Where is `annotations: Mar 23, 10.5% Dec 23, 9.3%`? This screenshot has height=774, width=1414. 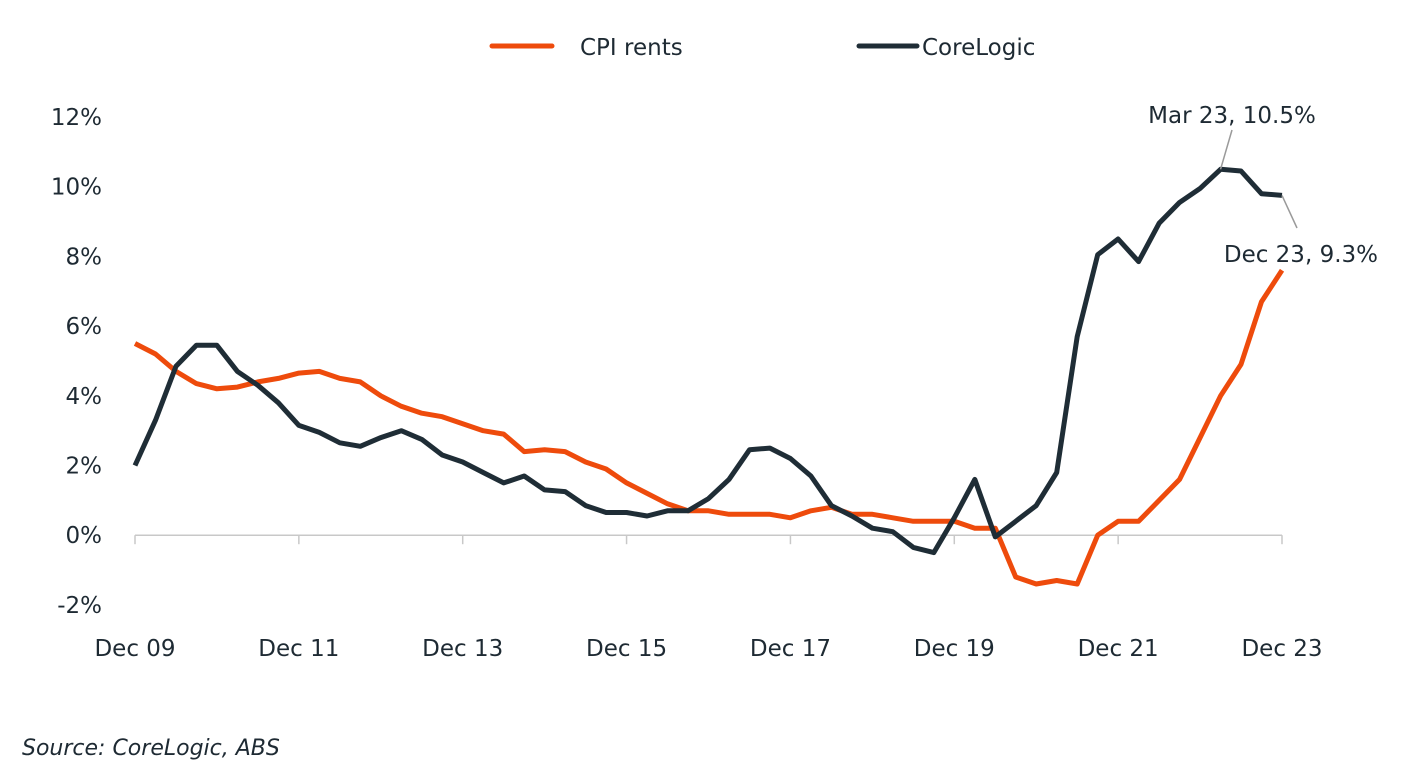
annotations: Mar 23, 10.5% Dec 23, 9.3% is located at coordinates (1263, 185).